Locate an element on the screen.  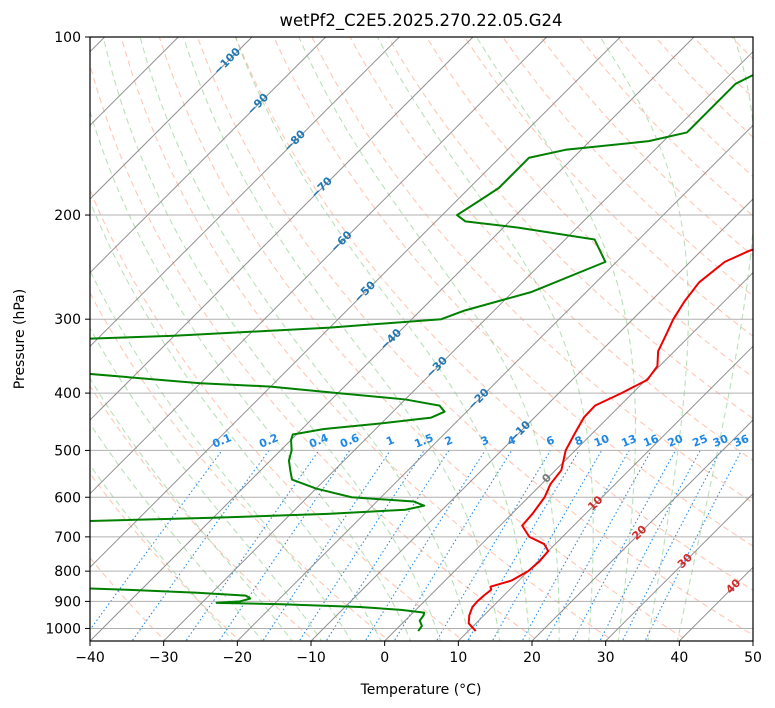
mixing-ratio-label: 10 is located at coordinates (601, 441).